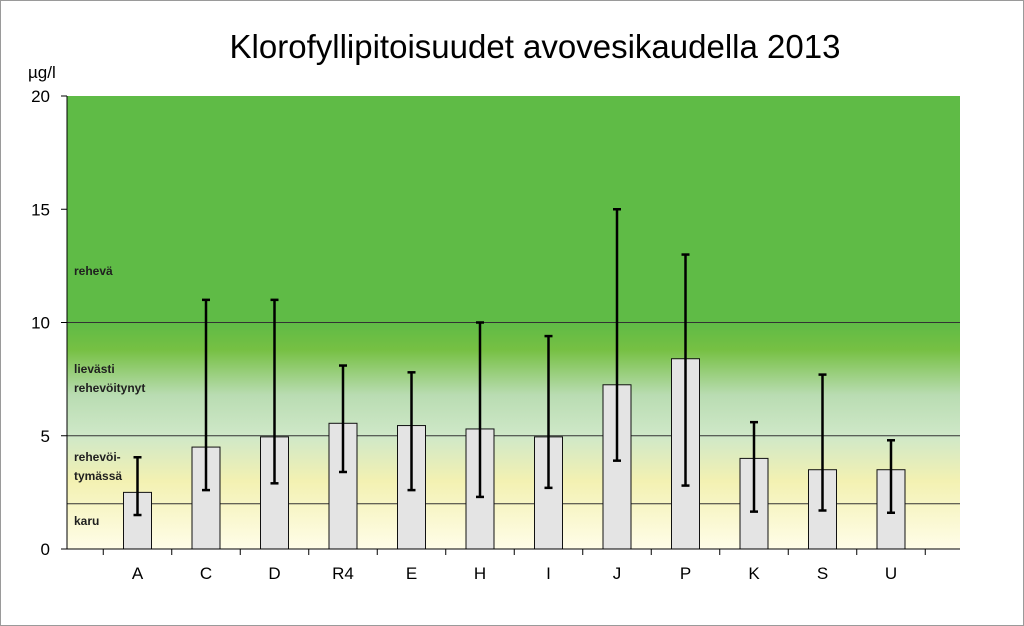 The image size is (1024, 626). Describe the element at coordinates (754, 573) in the screenshot. I see `x-tick-label: K` at that location.